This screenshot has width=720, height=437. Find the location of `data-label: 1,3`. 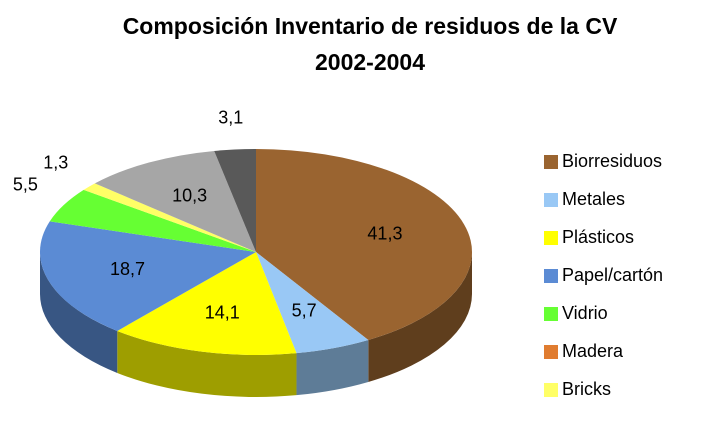

data-label: 1,3 is located at coordinates (55, 162).